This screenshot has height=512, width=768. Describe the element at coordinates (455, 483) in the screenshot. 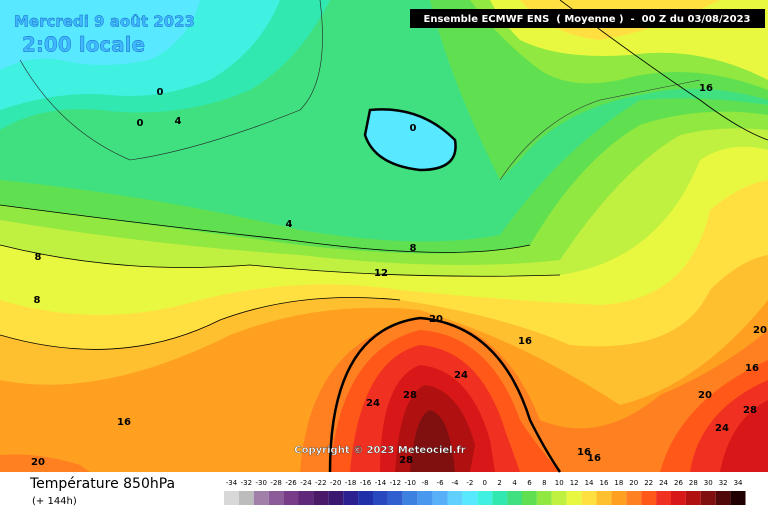

I see `legend-label: -4` at that location.